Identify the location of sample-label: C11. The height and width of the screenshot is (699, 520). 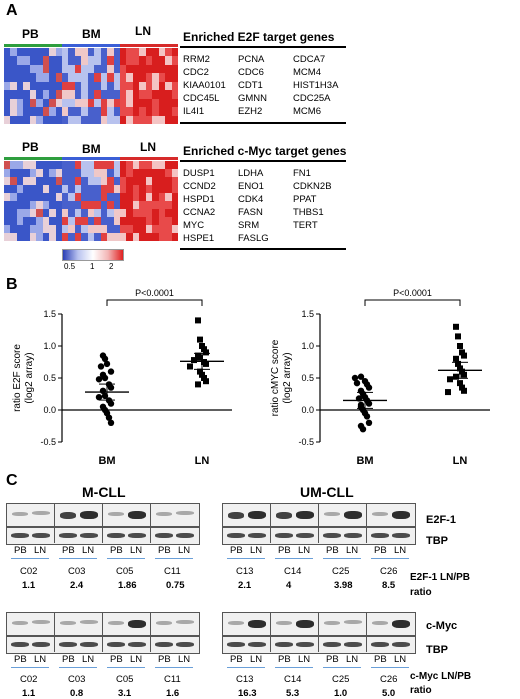
(172, 679).